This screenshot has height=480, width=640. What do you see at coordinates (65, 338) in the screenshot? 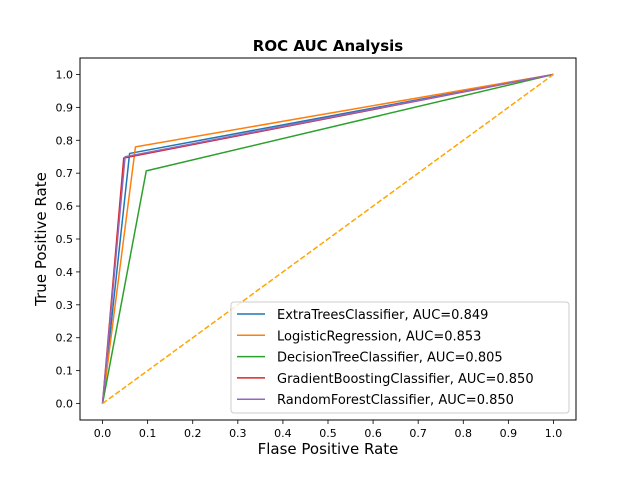
I see `y-tick-label: 0.2` at bounding box center [65, 338].